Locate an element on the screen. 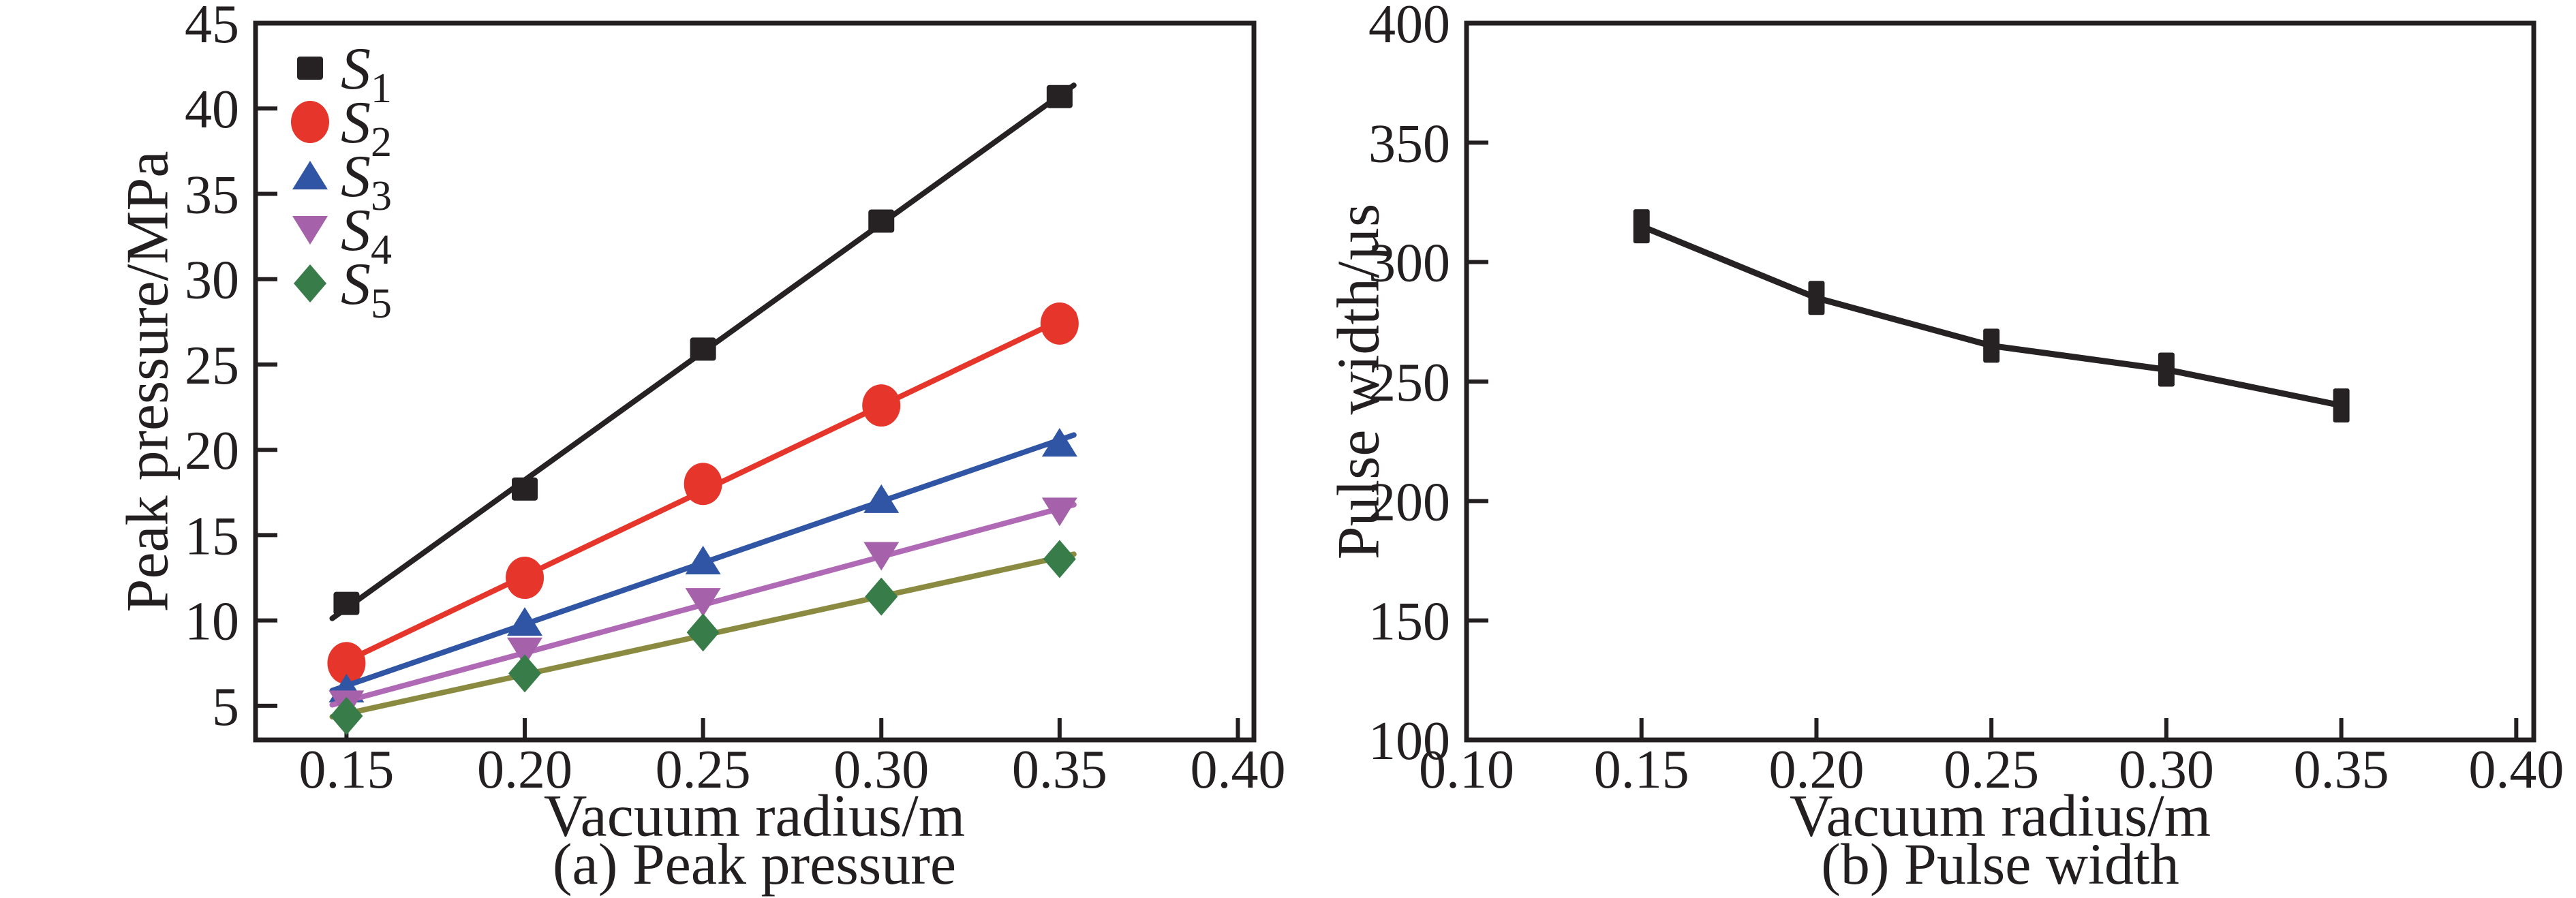 Image resolution: width=2576 pixels, height=898 pixels. panel-a-x-axis-label: Vacuum radius/m is located at coordinates (754, 816).